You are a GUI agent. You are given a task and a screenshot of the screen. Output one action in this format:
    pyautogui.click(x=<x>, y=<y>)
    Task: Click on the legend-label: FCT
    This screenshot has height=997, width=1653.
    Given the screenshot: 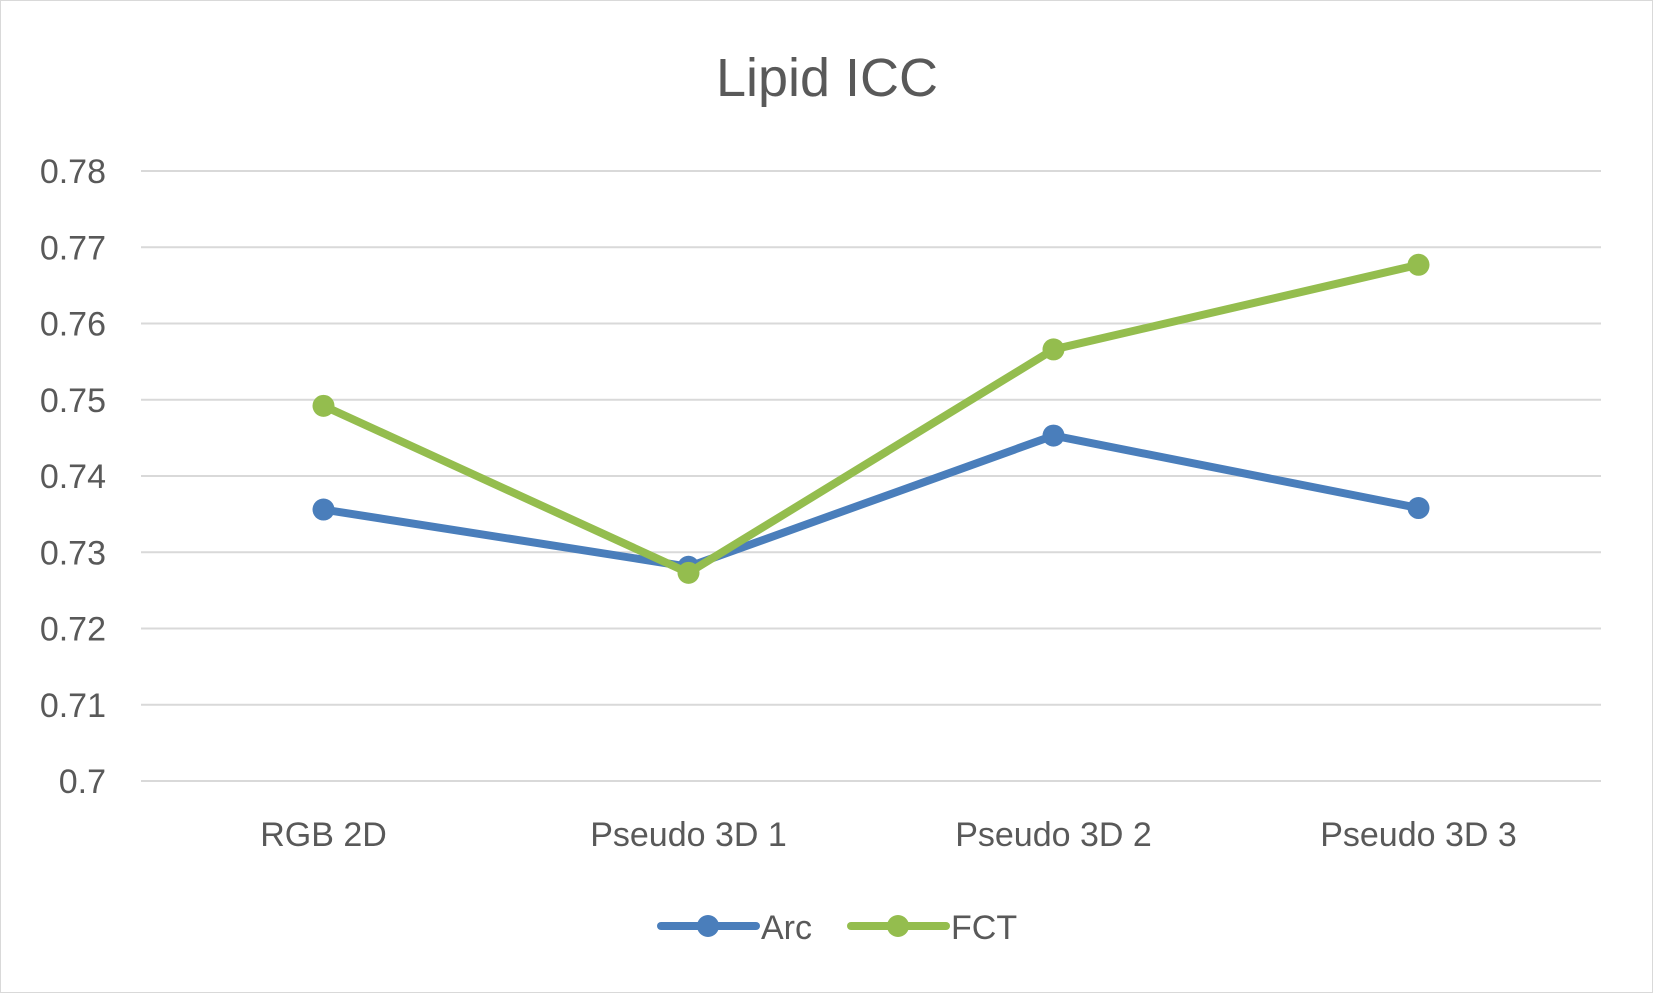 What is the action you would take?
    pyautogui.click(x=984, y=928)
    